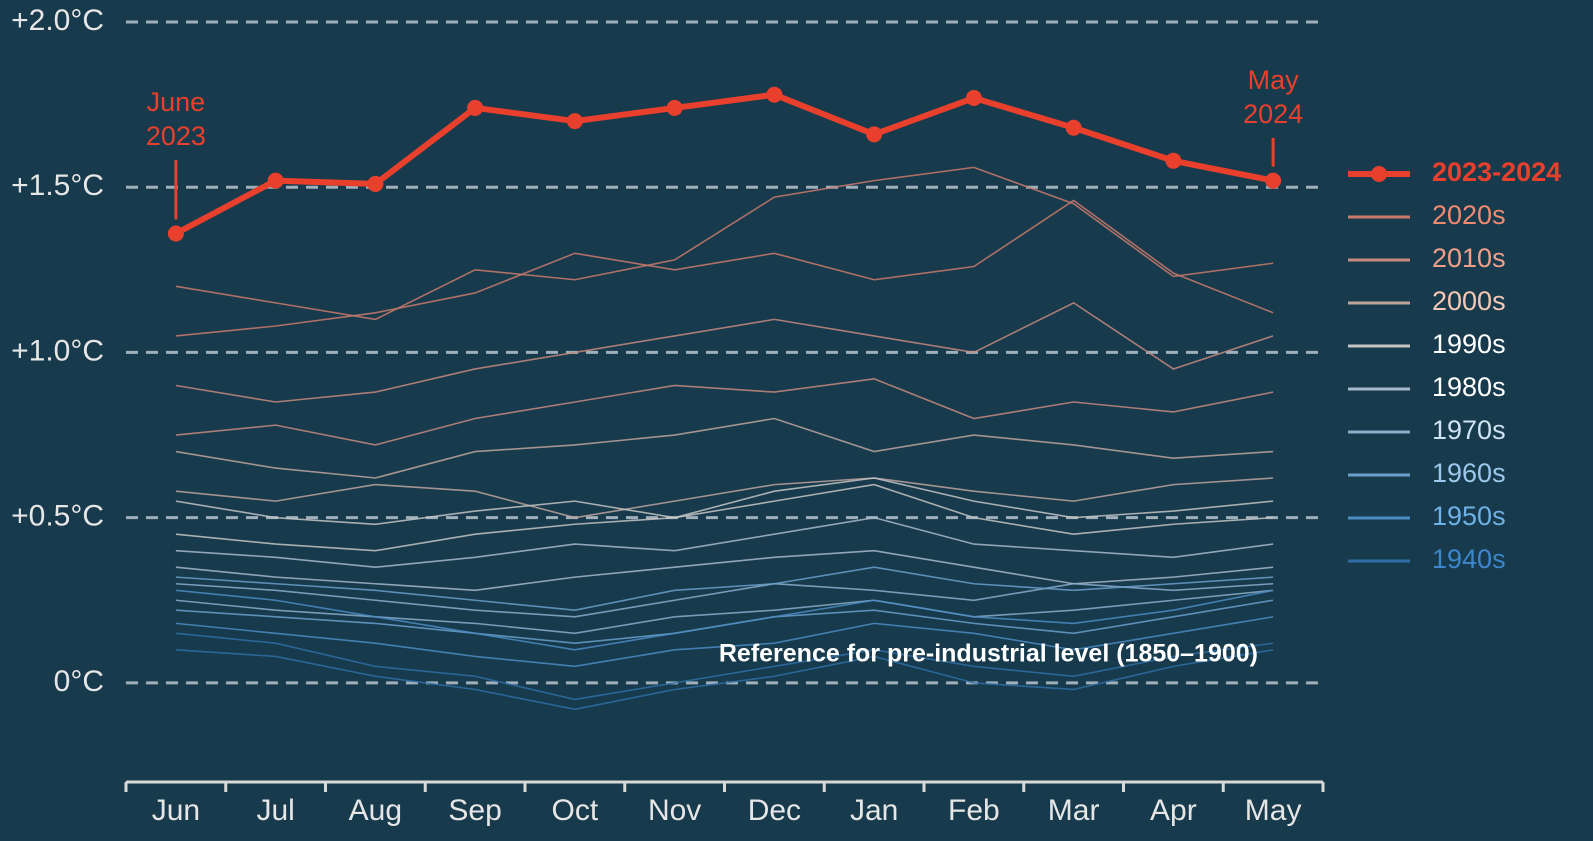  I want to click on x-tick-label: Aug, so click(375, 810).